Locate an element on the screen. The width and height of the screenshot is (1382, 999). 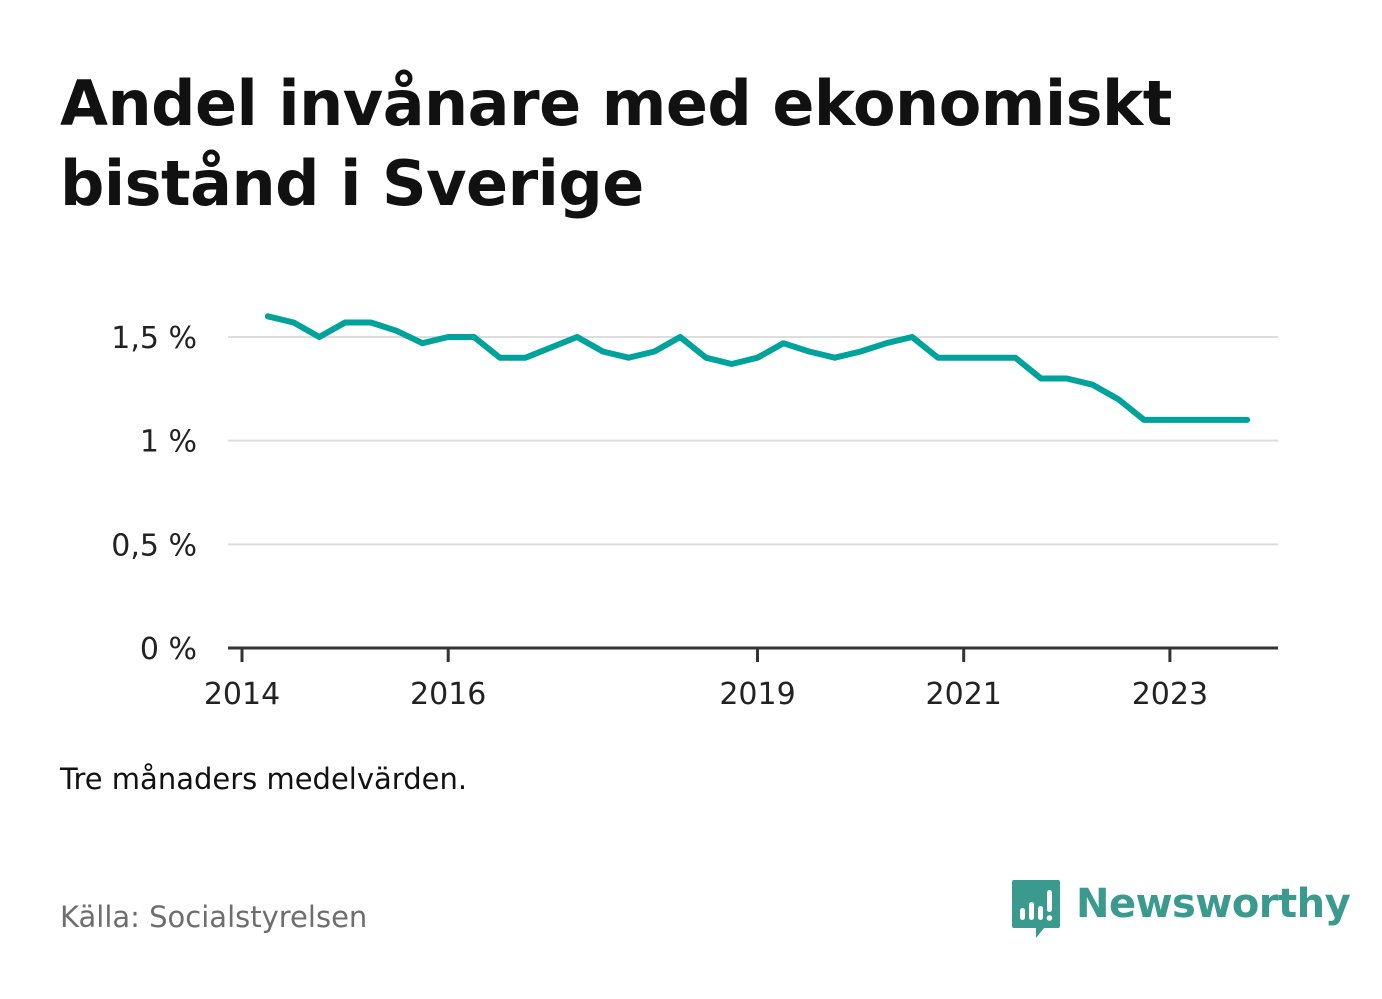
newsworthy-logo-icon is located at coordinates (1036, 909).